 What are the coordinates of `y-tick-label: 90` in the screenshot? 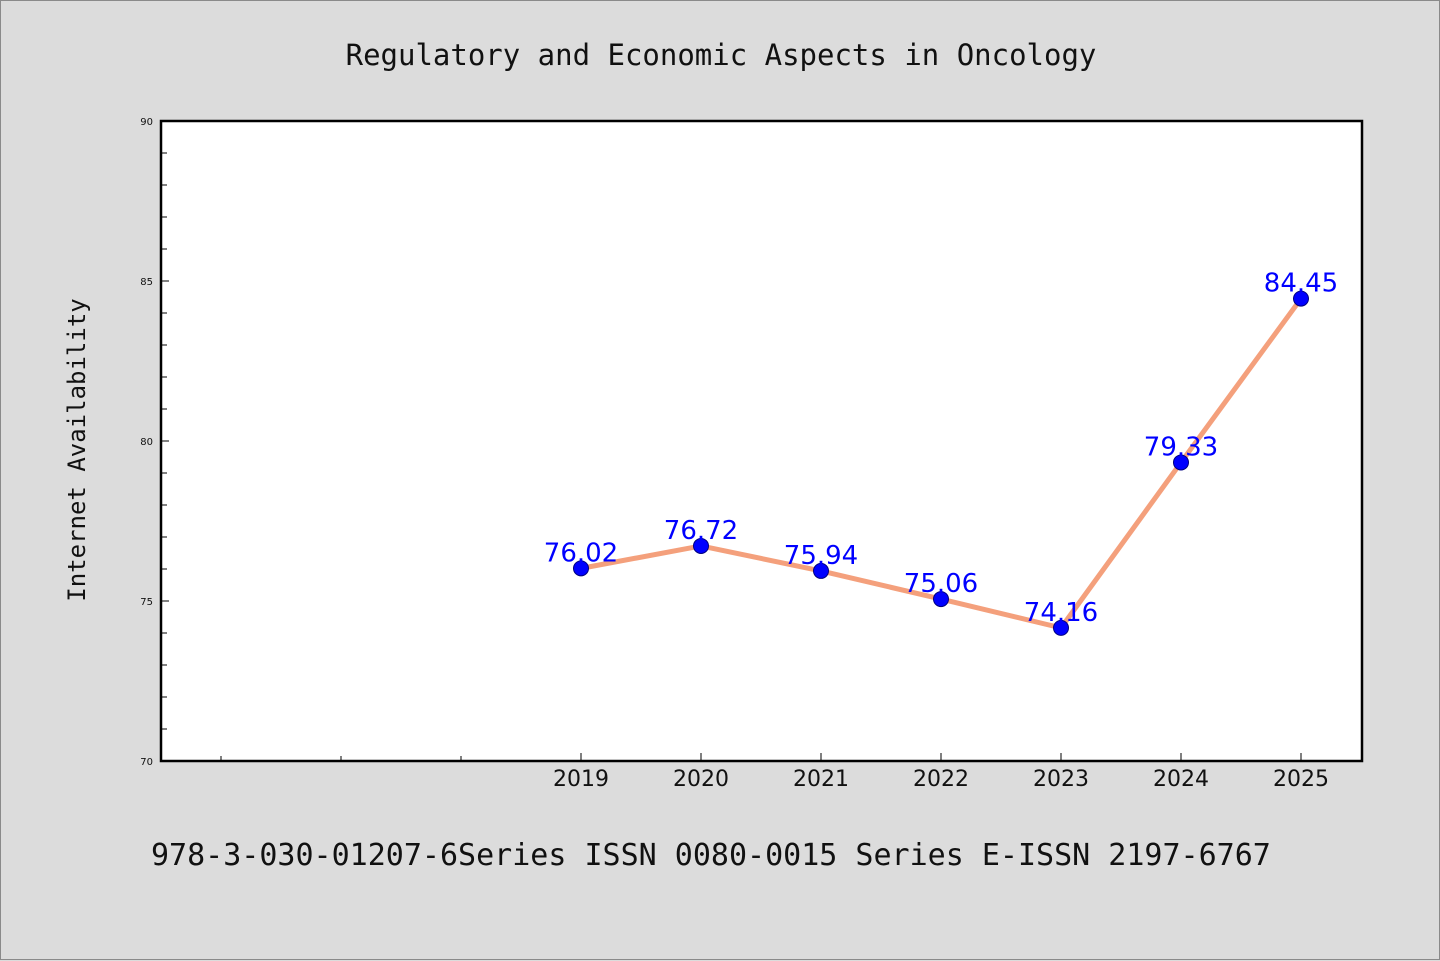 It's located at (146, 122).